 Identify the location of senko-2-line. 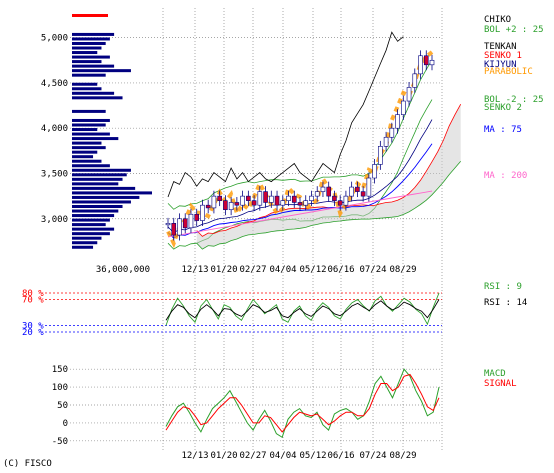
(329, 205).